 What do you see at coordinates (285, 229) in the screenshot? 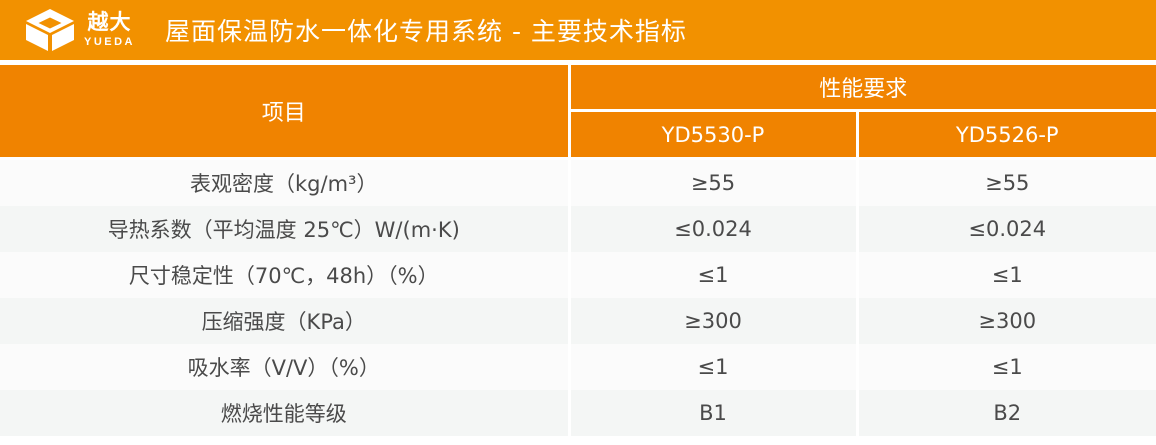
I see `cell-item-1: 导热系数（平均温度 25℃）W/(m·K)` at bounding box center [285, 229].